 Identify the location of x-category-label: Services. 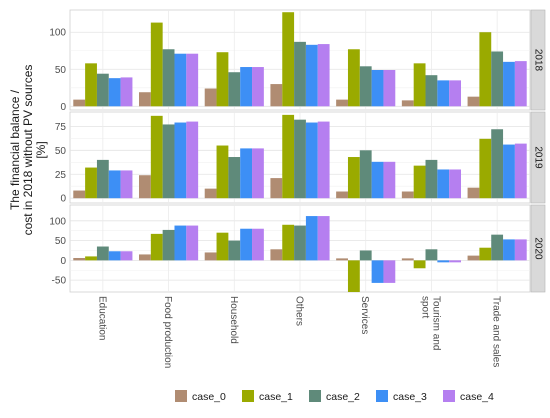
(364, 315).